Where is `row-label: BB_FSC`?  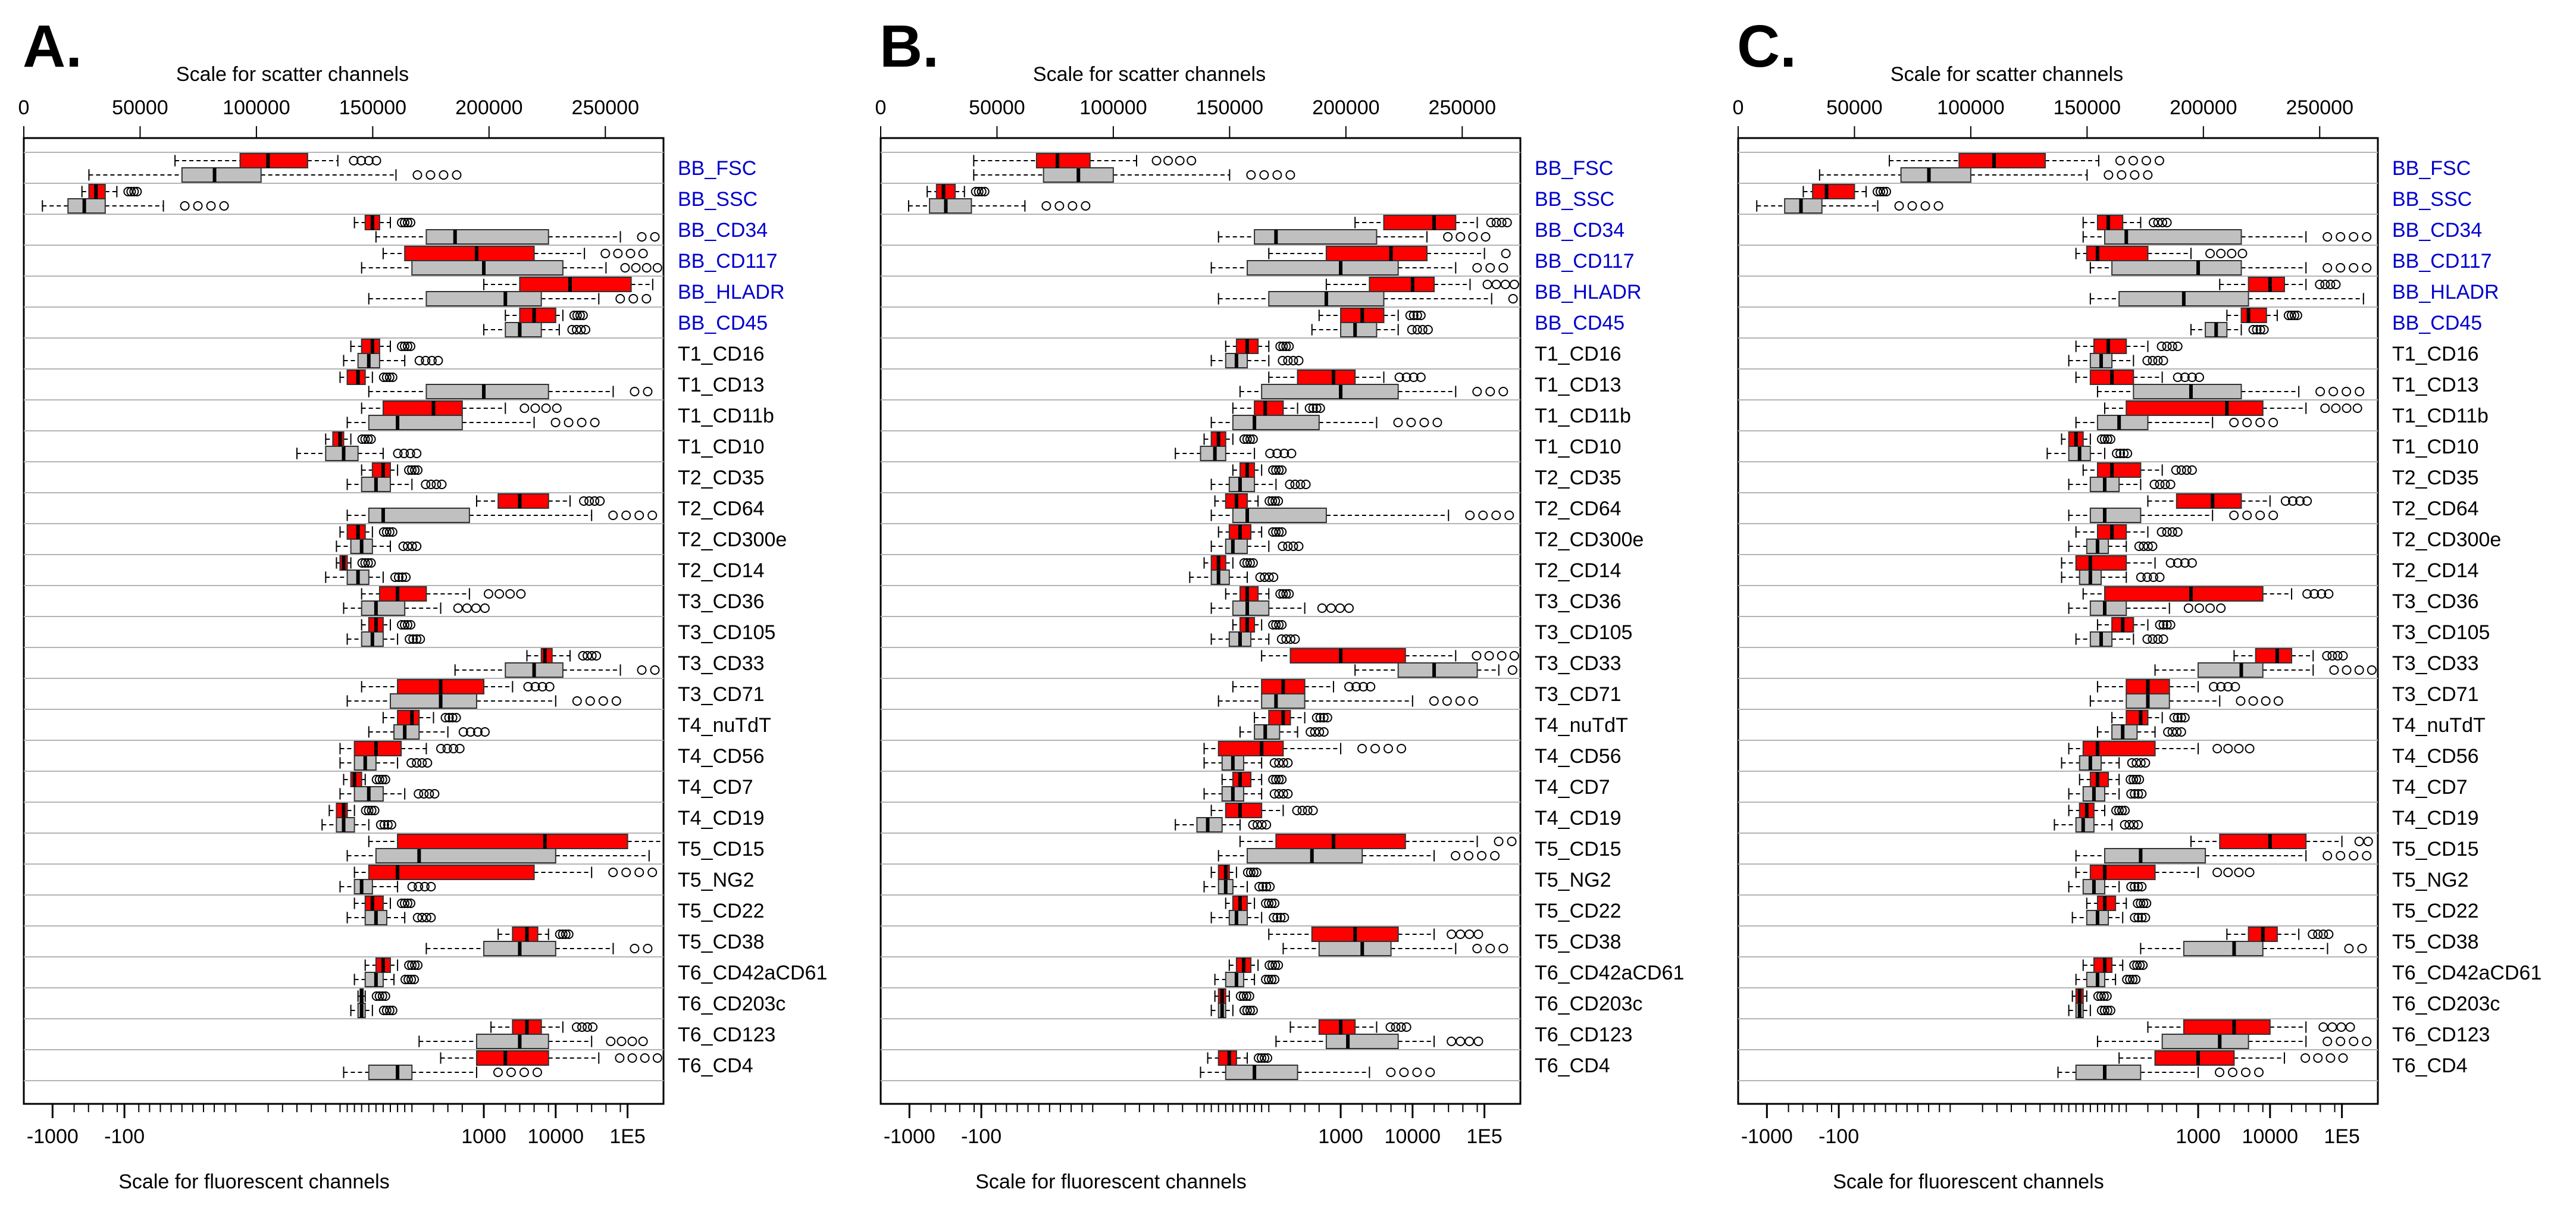 row-label: BB_FSC is located at coordinates (2431, 168).